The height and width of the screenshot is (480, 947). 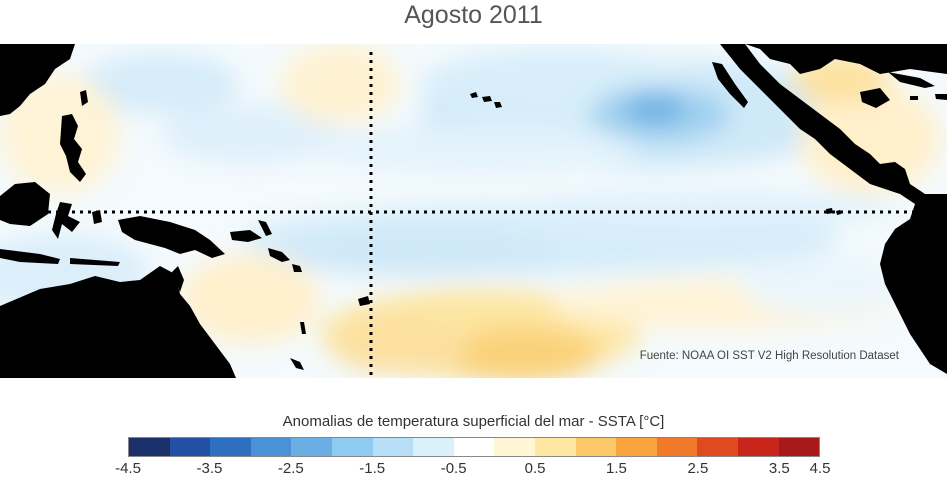 What do you see at coordinates (698, 468) in the screenshot?
I see `colorbar-tick-label: 2.5` at bounding box center [698, 468].